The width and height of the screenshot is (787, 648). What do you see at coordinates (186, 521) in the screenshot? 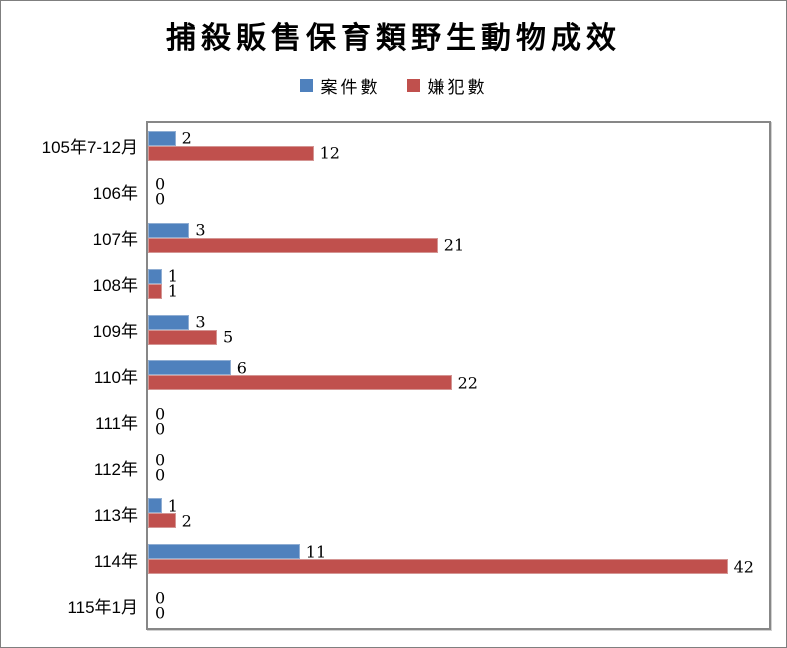
I see `value-label-suspects-8: 2` at bounding box center [186, 521].